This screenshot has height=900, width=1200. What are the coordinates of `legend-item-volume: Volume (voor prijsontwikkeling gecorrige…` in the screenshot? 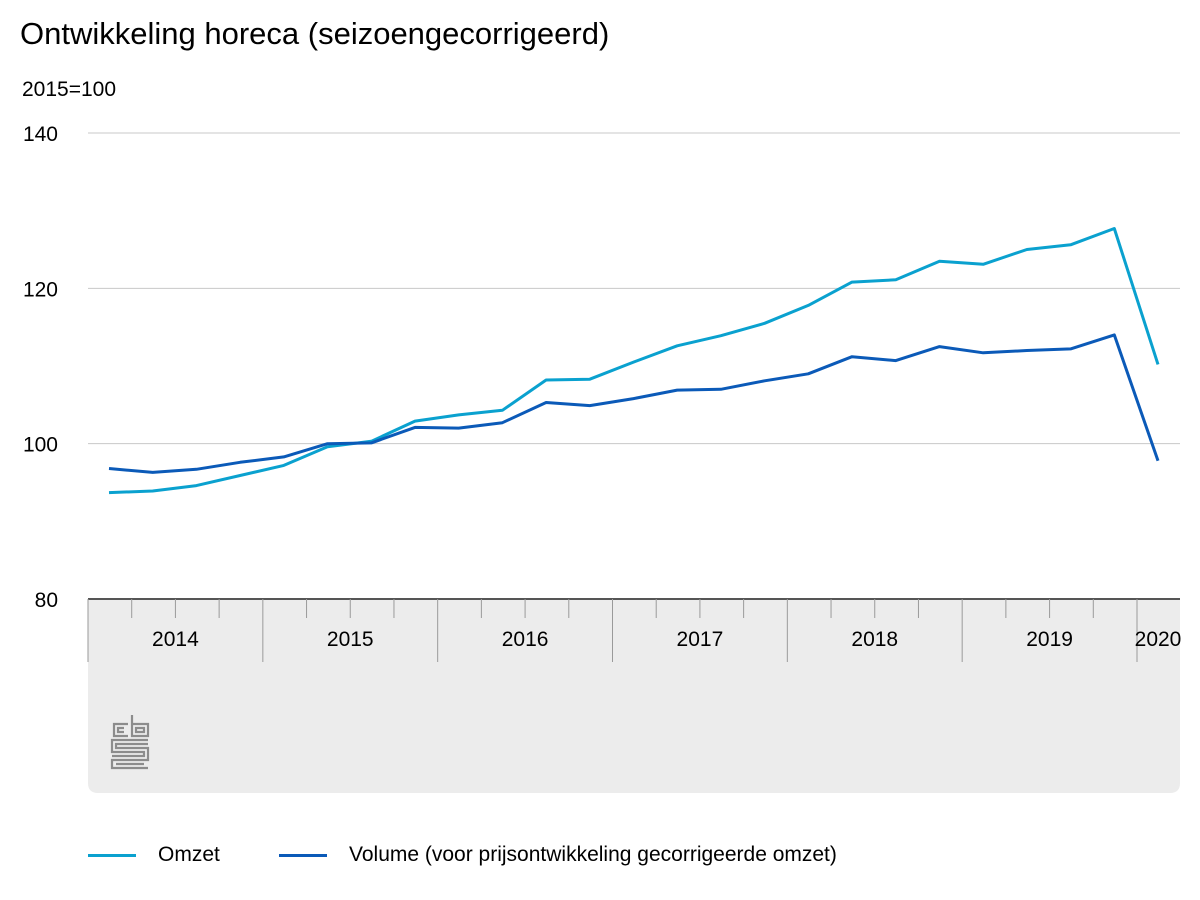 It's located at (558, 855).